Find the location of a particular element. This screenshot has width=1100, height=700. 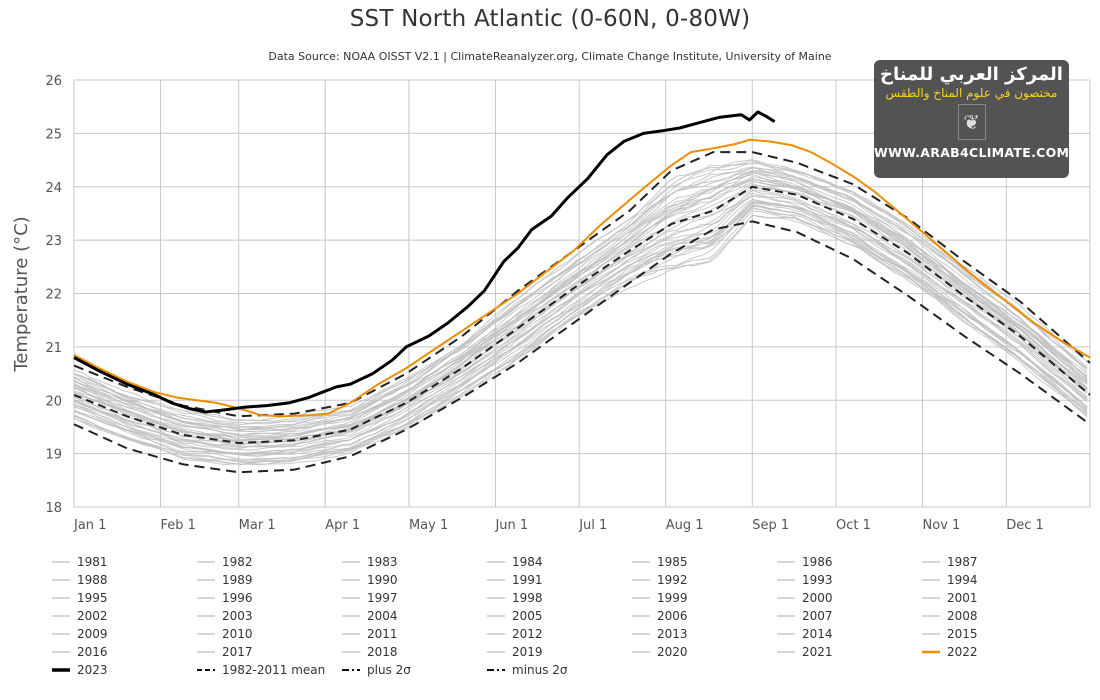

y-tick-label: 23 is located at coordinates (53, 241).